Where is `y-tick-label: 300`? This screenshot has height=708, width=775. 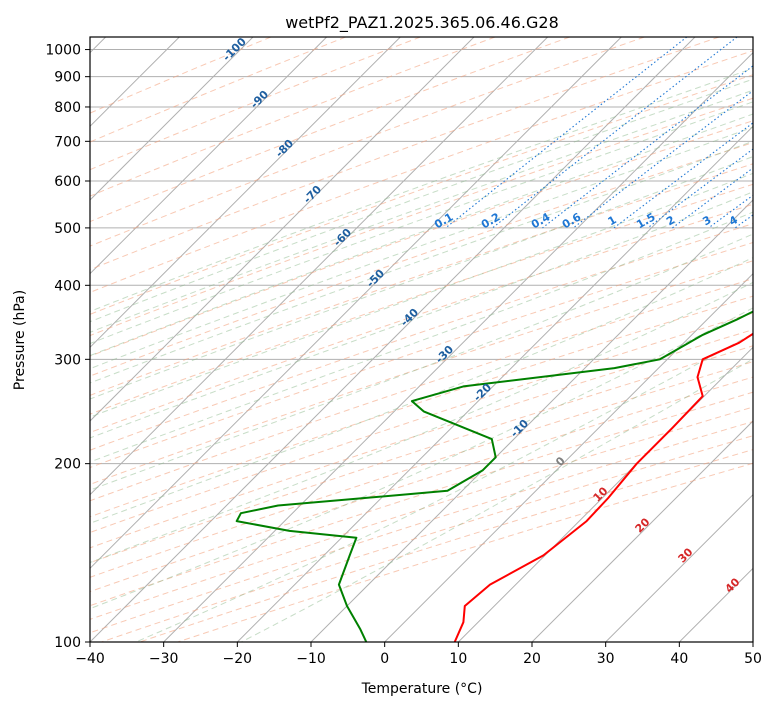 y-tick-label: 300 is located at coordinates (67, 360).